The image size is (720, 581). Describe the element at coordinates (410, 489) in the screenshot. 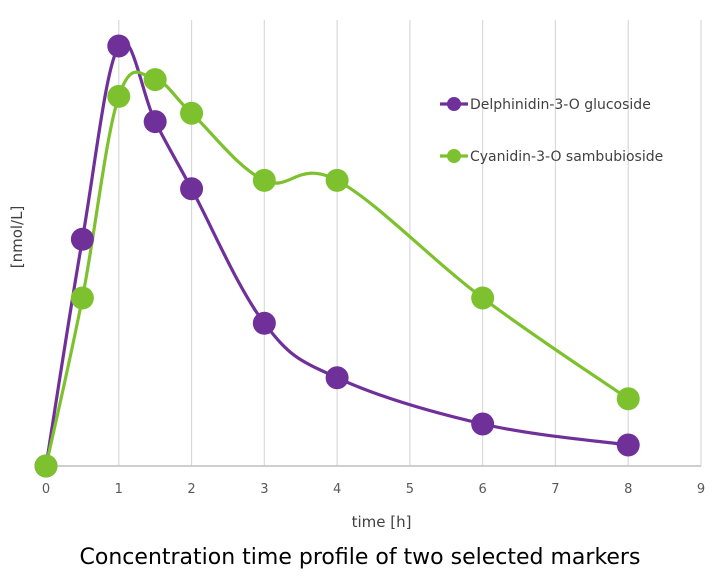

I see `x-tick-label: 5` at that location.